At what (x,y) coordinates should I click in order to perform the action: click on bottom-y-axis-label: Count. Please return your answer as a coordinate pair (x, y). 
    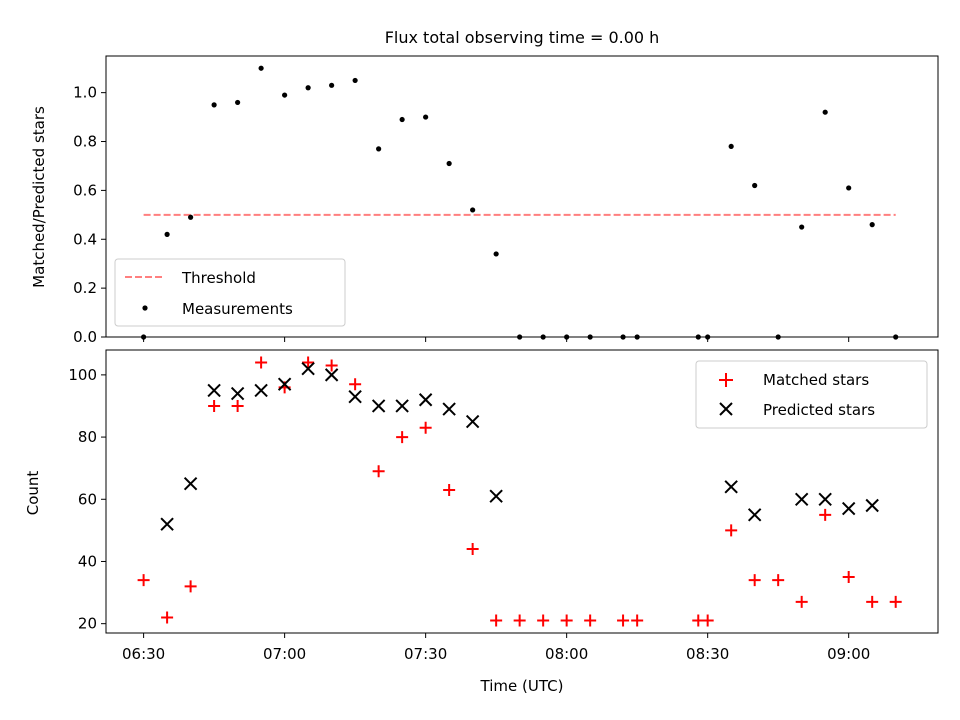
    Looking at the image, I should click on (33, 493).